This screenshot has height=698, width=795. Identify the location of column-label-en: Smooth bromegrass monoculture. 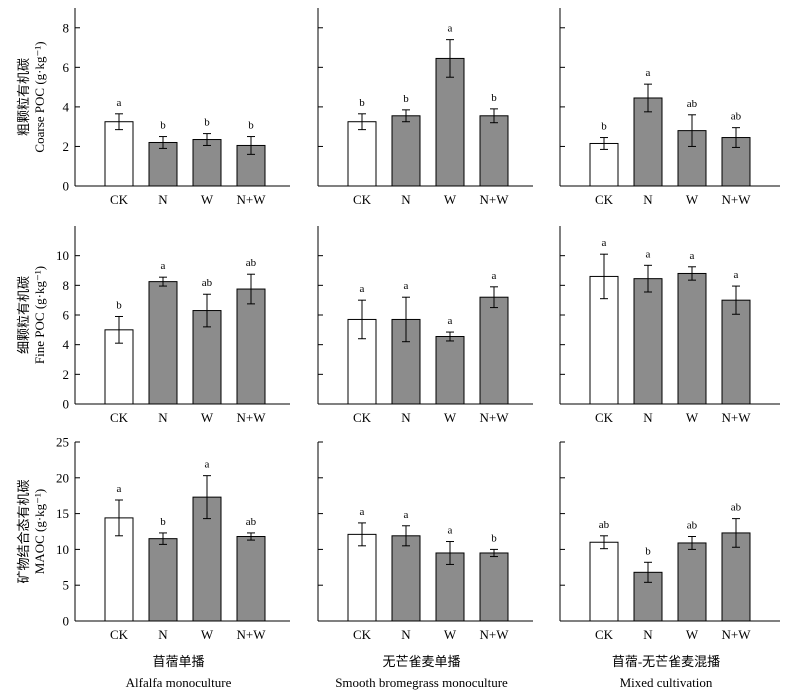
(421, 682).